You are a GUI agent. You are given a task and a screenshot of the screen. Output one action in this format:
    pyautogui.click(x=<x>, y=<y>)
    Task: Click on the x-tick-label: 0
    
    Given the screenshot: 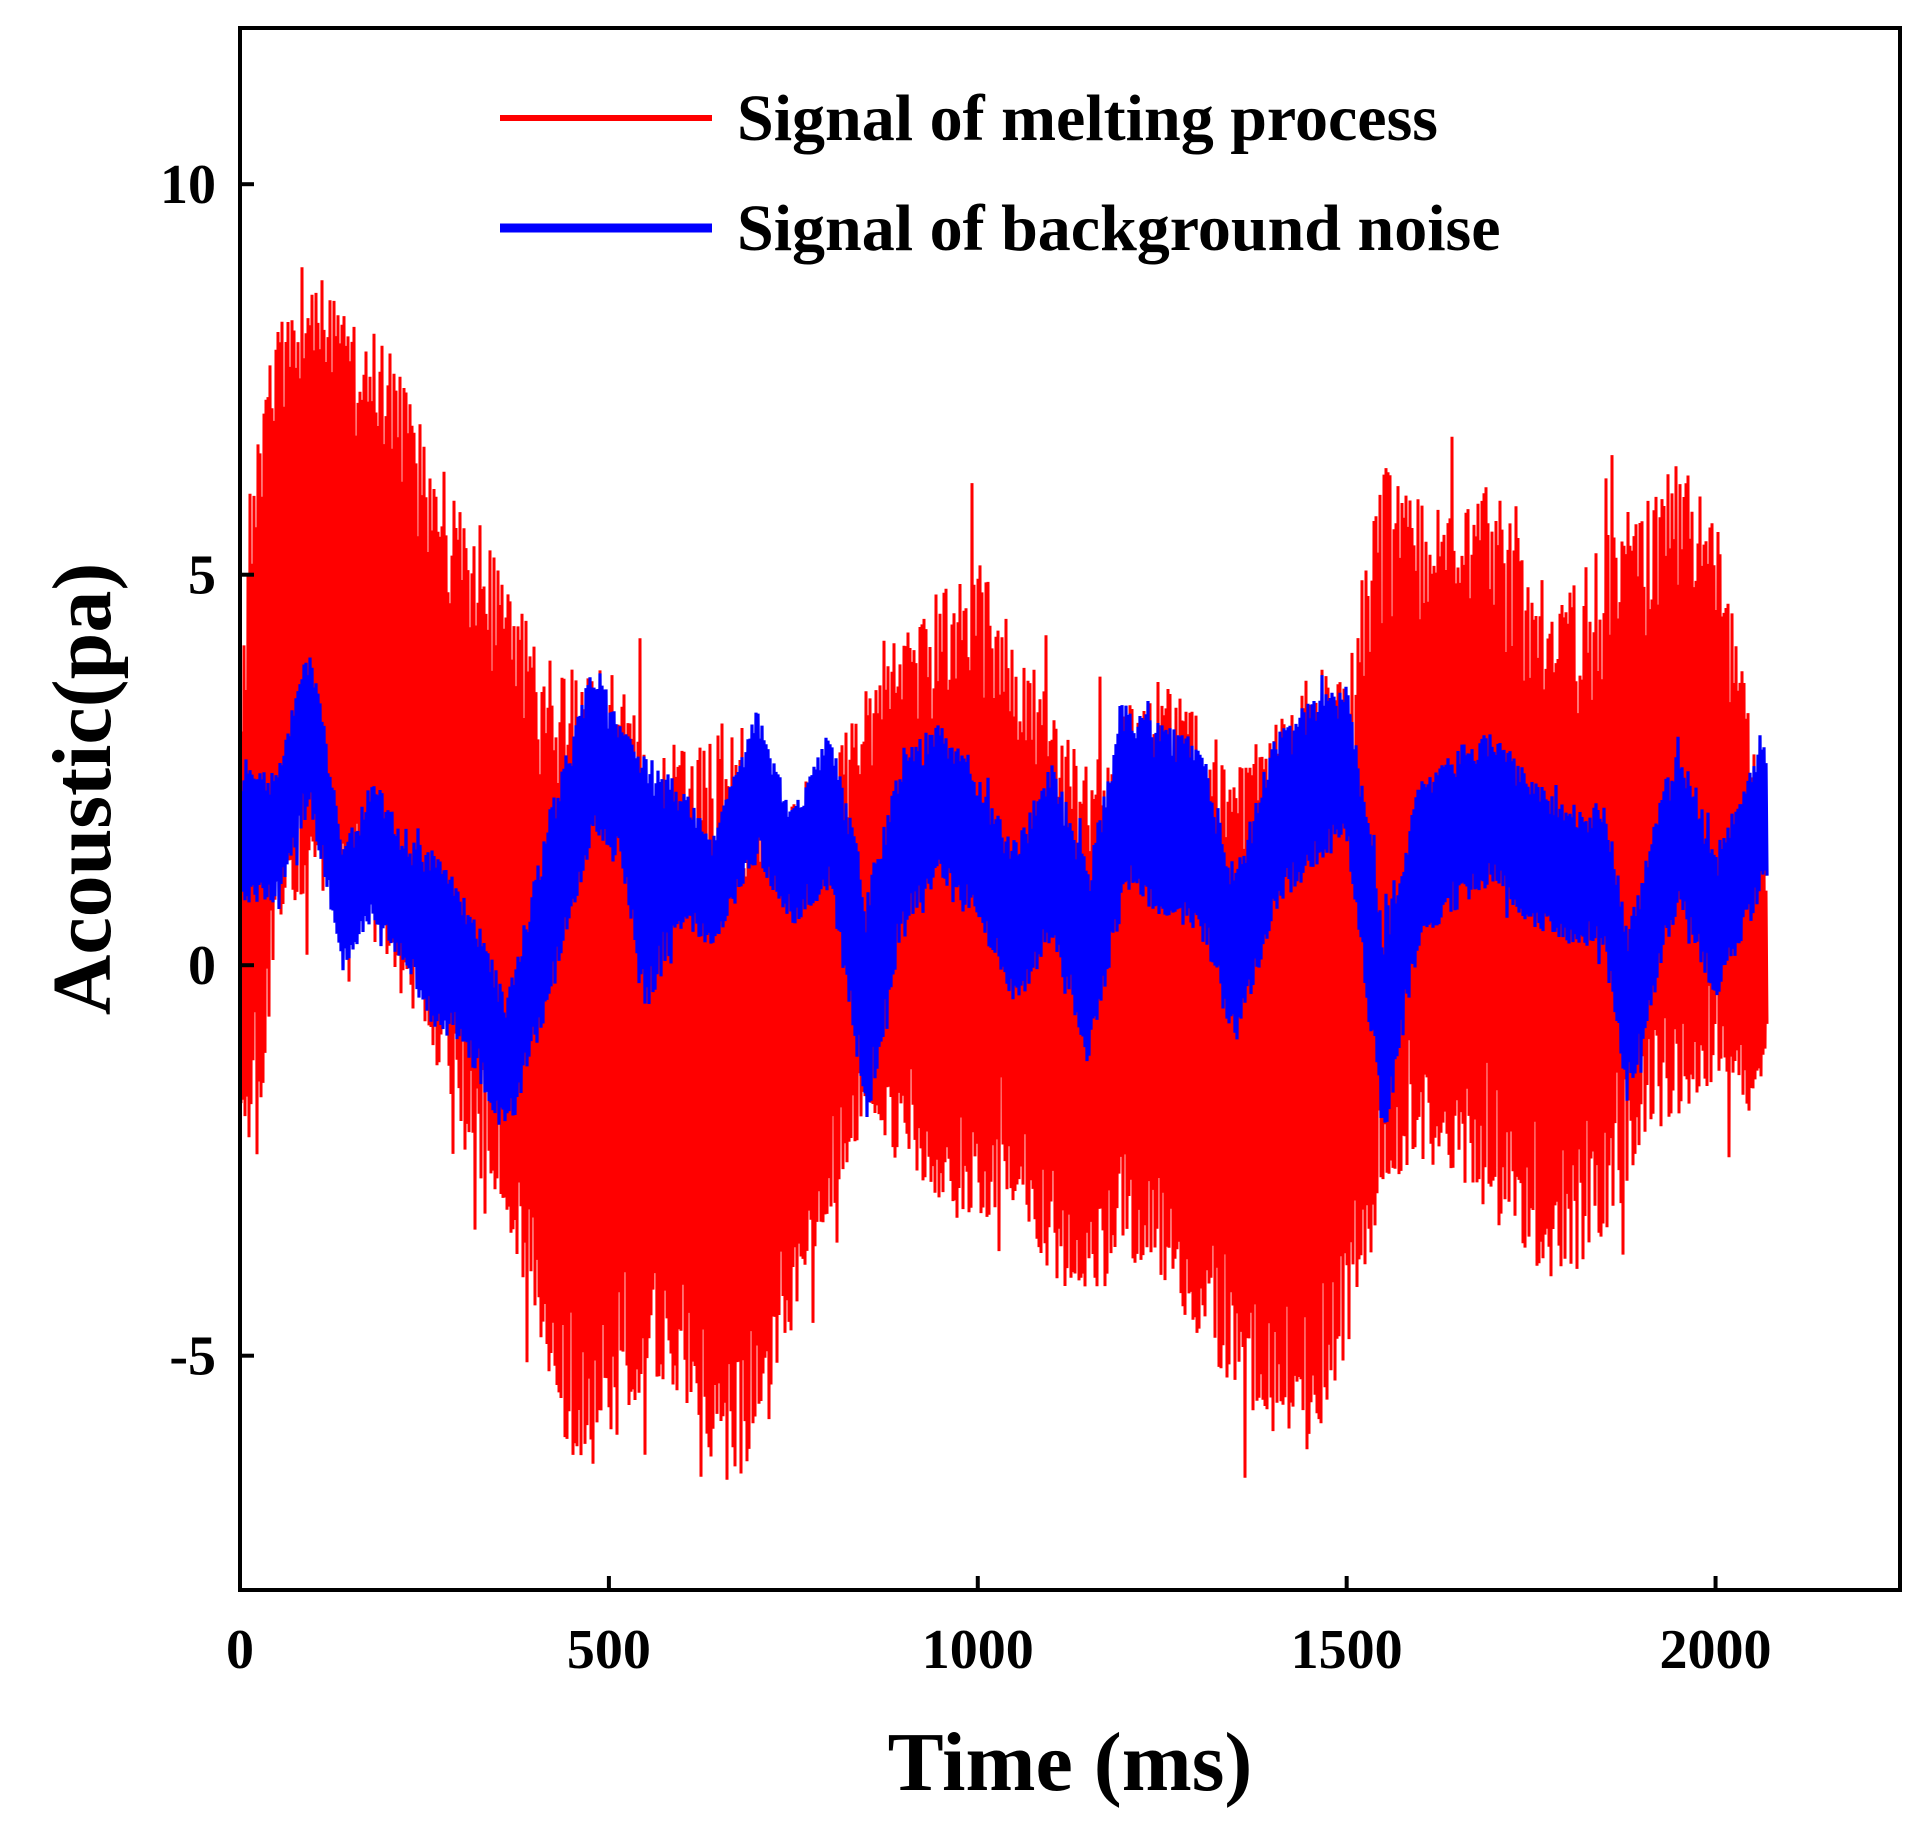 What is the action you would take?
    pyautogui.click(x=240, y=1650)
    